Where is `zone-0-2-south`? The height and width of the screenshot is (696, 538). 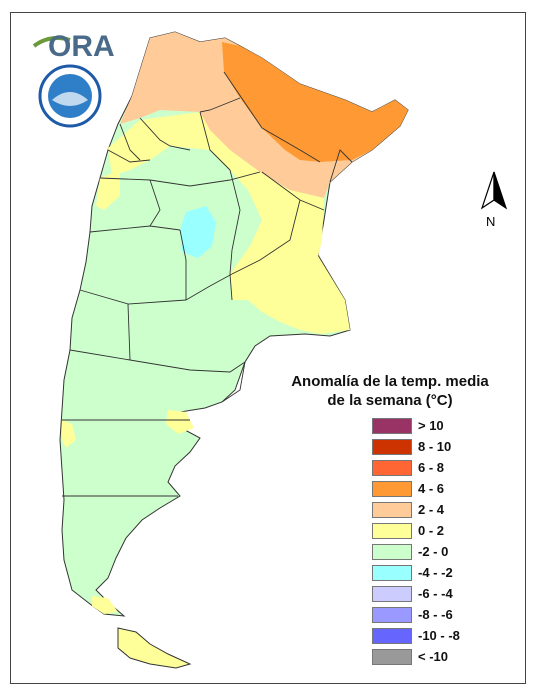
zone-0-2-south is located at coordinates (105, 605).